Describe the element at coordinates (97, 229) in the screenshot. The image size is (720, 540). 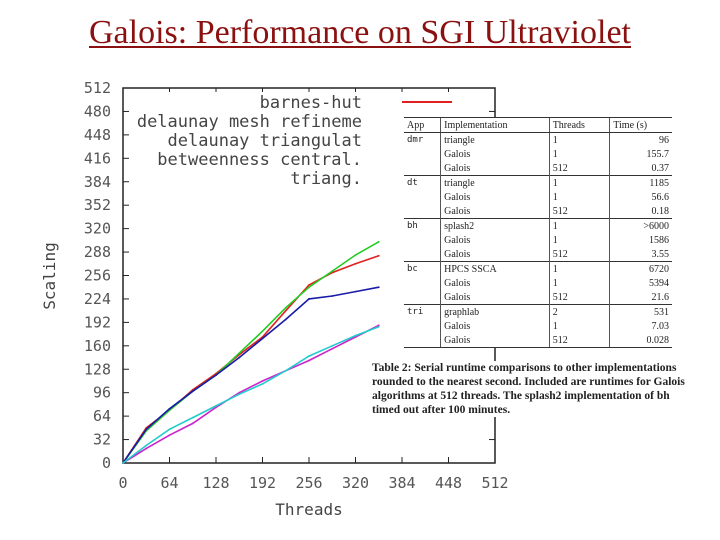
I see `y-tick-label: 320` at that location.